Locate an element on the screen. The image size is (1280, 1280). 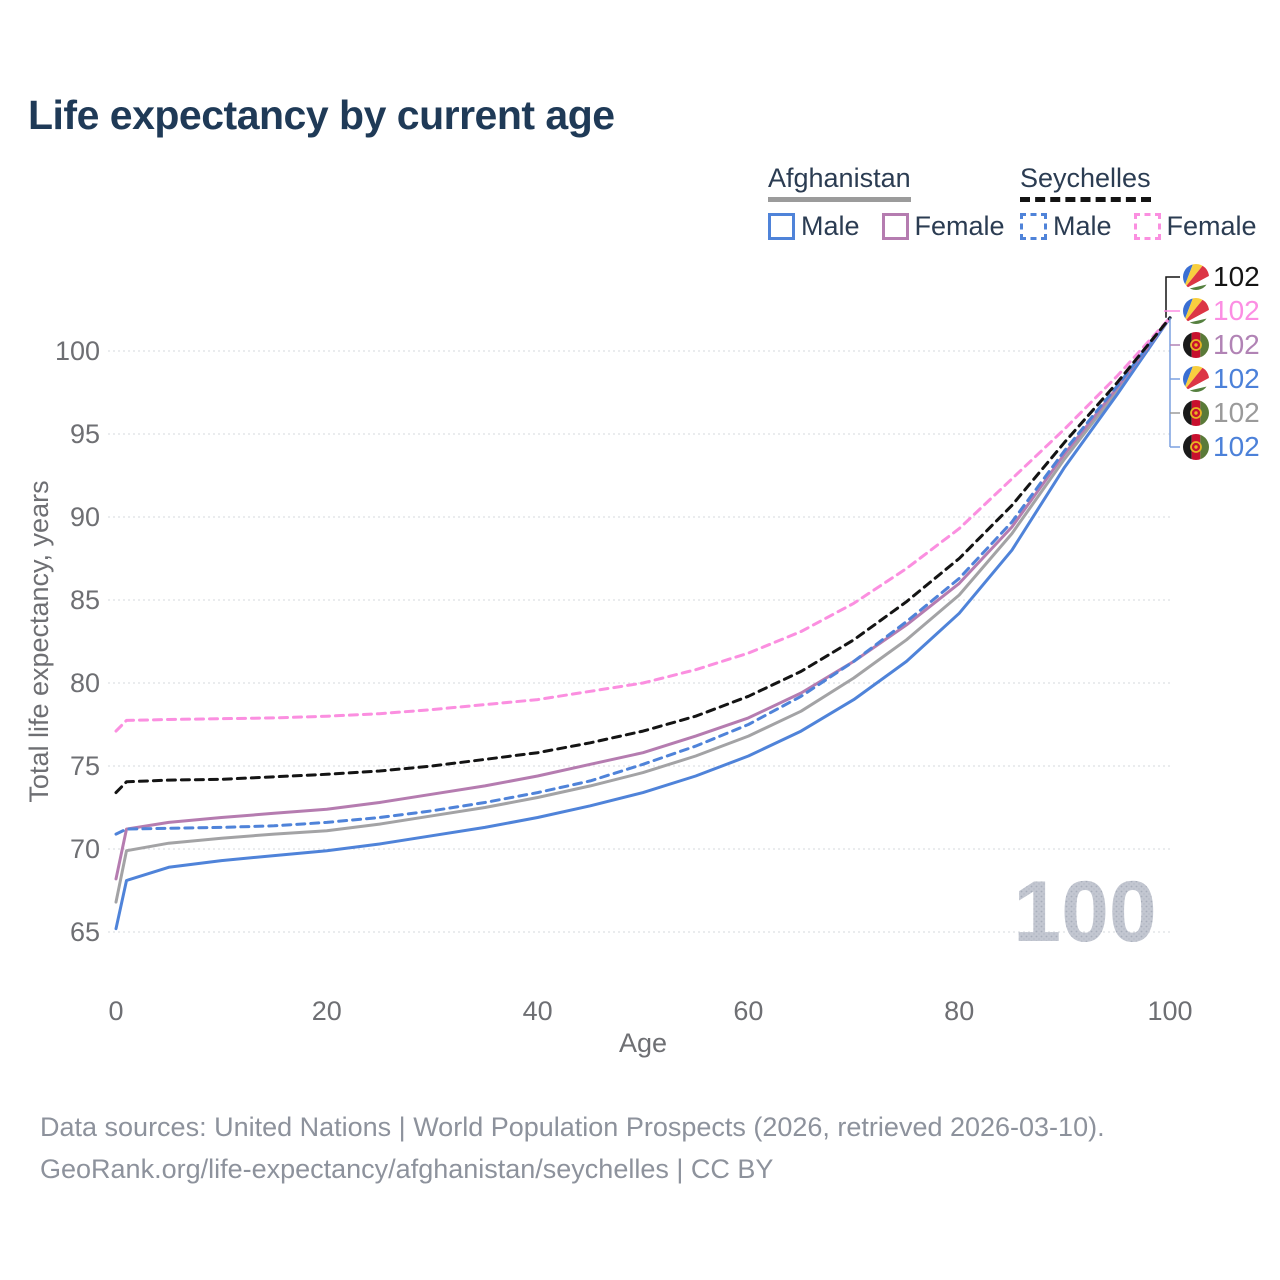
page-title: Life expectancy by current age is located at coordinates (321, 115).